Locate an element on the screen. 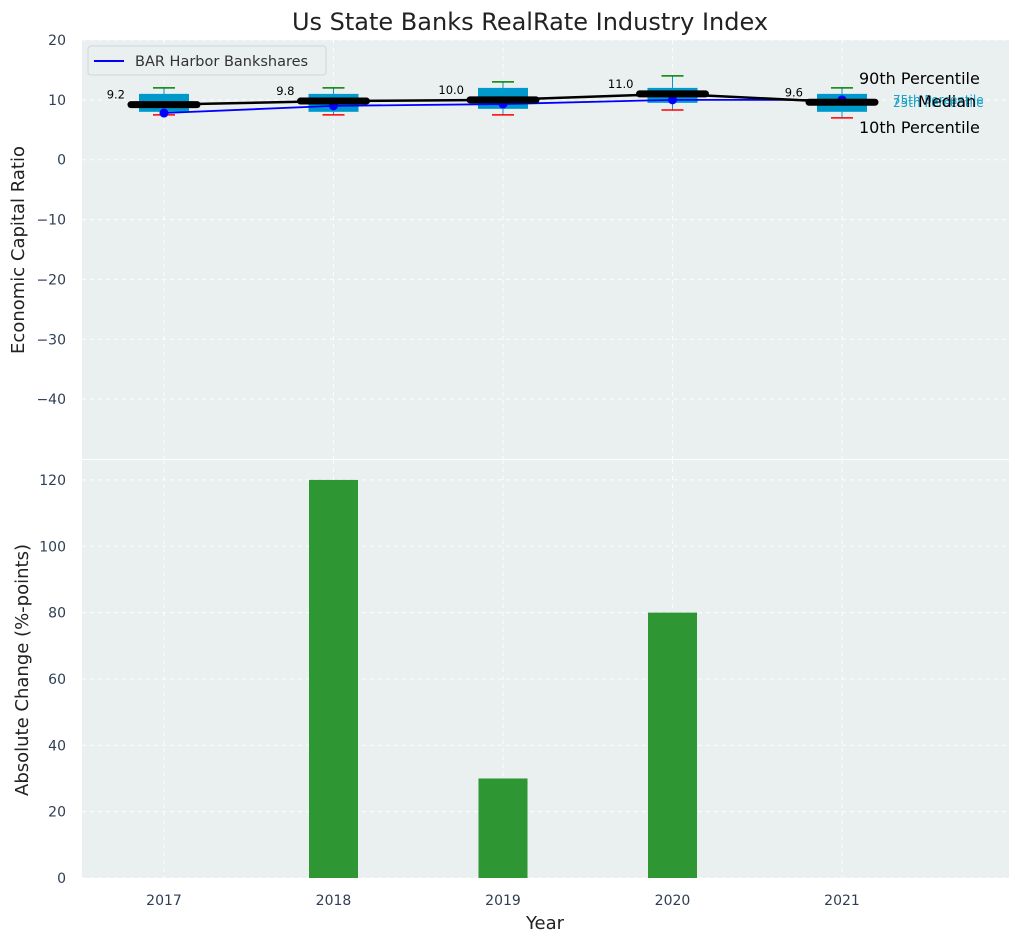 Image resolution: width=1019 pixels, height=942 pixels. median-value-label: 10.0 is located at coordinates (451, 90).